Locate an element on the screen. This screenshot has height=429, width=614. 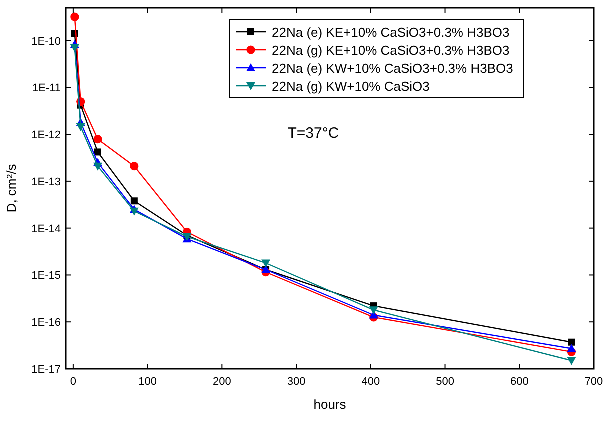
x-axis-title: hours is located at coordinates (330, 404).